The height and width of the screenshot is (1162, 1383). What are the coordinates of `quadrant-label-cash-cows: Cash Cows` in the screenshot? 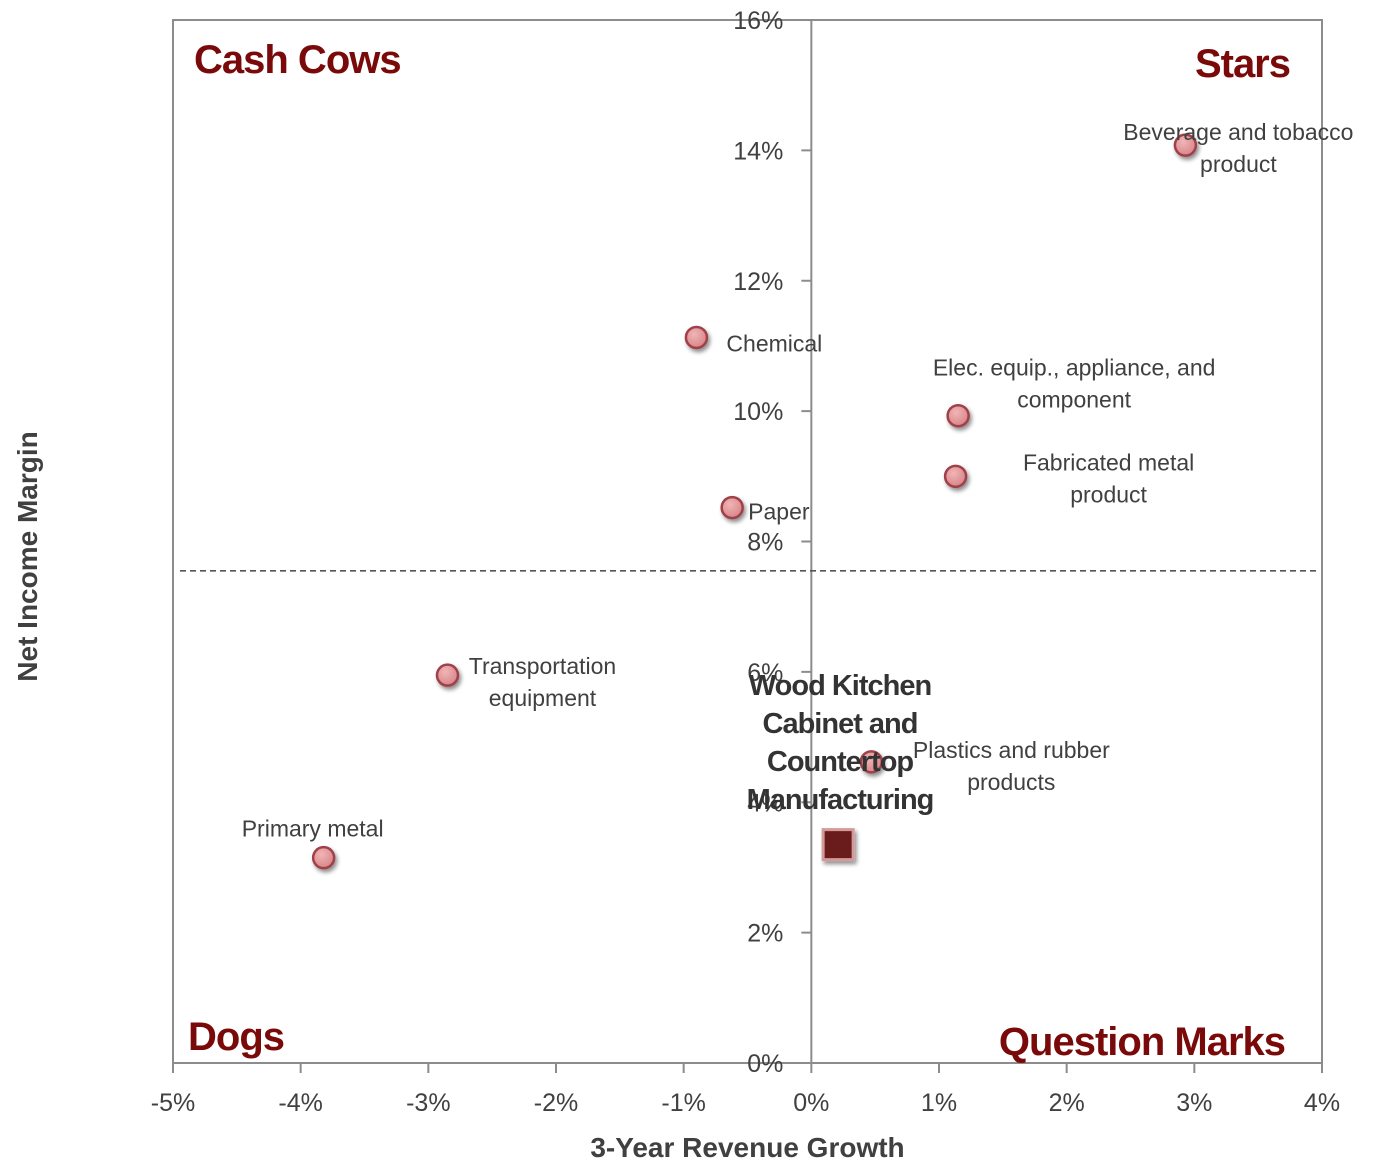 It's located at (297, 60).